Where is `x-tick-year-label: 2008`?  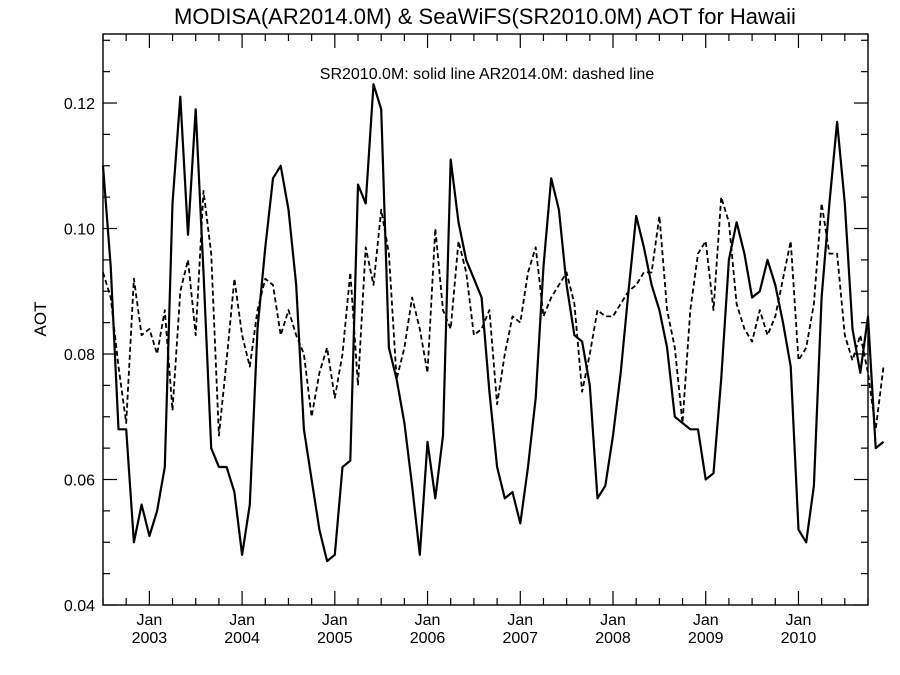 x-tick-year-label: 2008 is located at coordinates (613, 638).